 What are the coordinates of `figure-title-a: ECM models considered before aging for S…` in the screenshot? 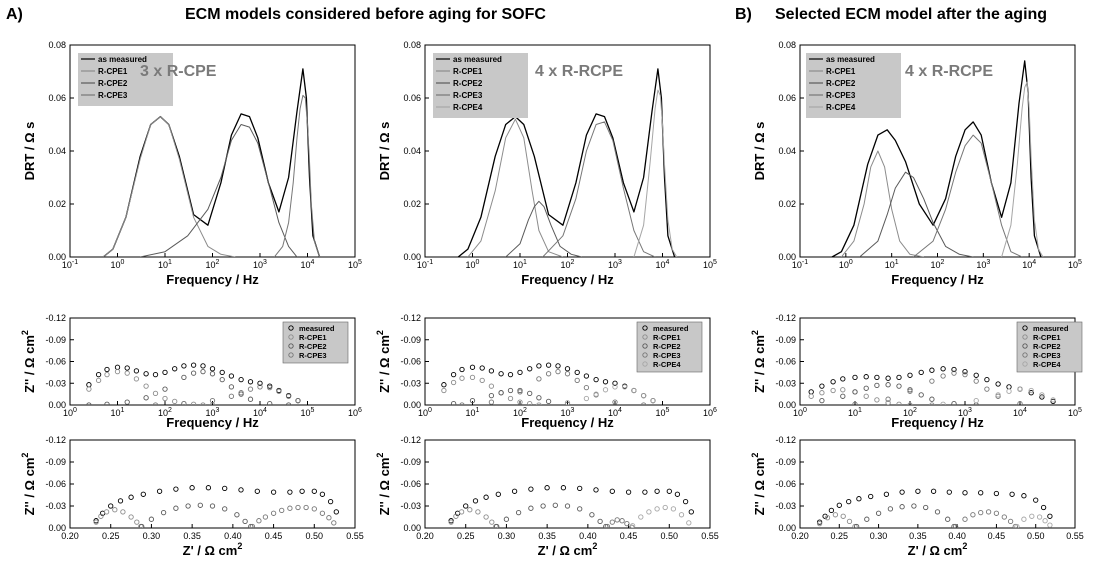 It's located at (365, 14).